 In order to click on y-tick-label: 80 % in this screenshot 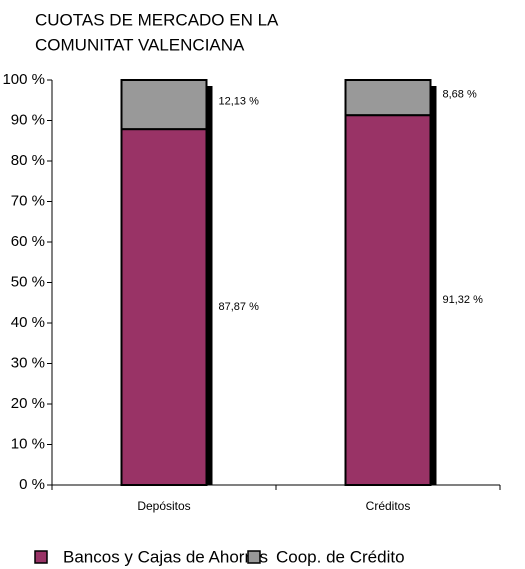, I will do `click(28, 160)`.